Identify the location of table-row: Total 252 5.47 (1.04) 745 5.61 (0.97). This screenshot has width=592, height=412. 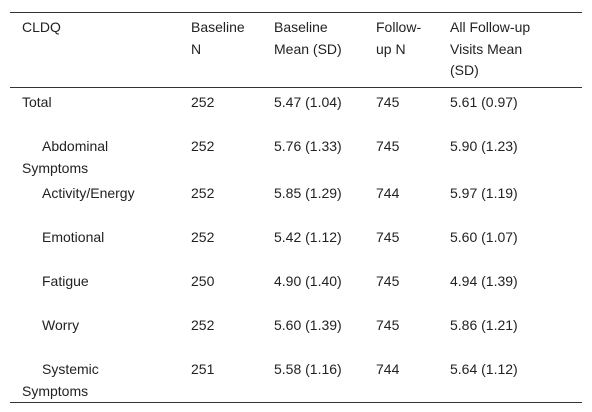
(296, 110).